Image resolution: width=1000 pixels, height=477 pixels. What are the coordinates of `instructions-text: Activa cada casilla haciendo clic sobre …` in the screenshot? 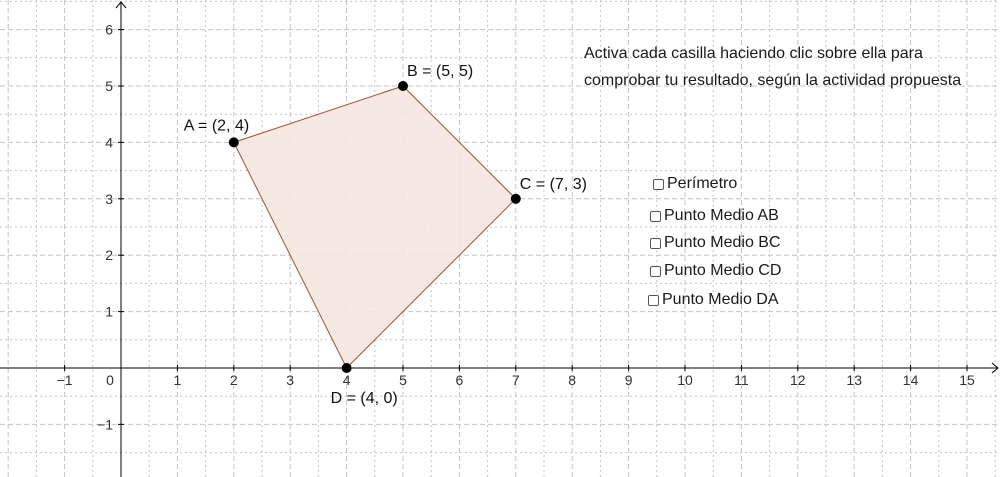 It's located at (773, 67).